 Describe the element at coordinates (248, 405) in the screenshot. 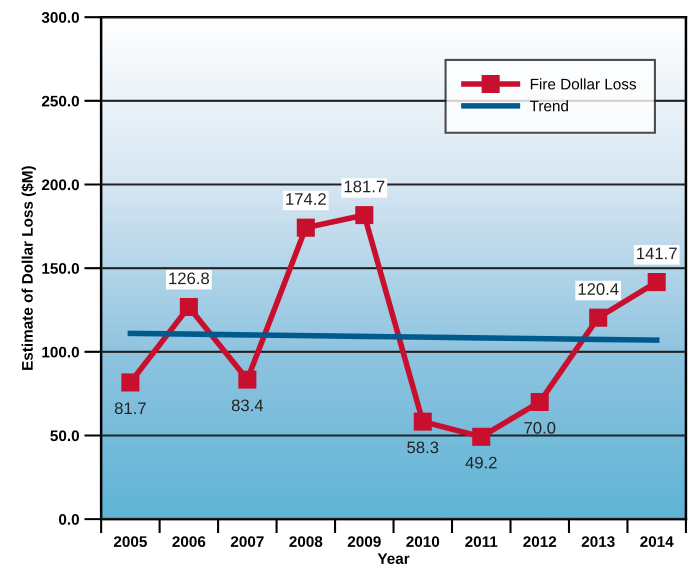

I see `data-label: 83.4` at that location.